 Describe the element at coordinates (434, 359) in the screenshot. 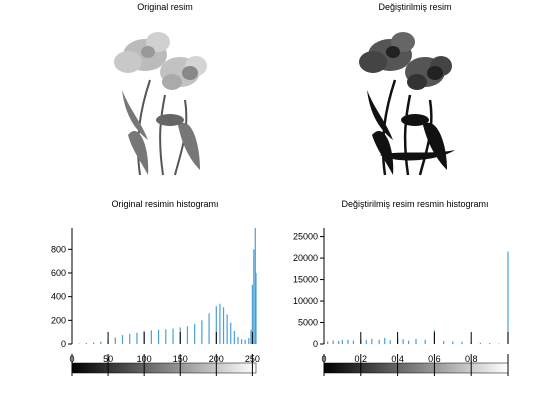

I see `x-tick-label: 0.6` at that location.